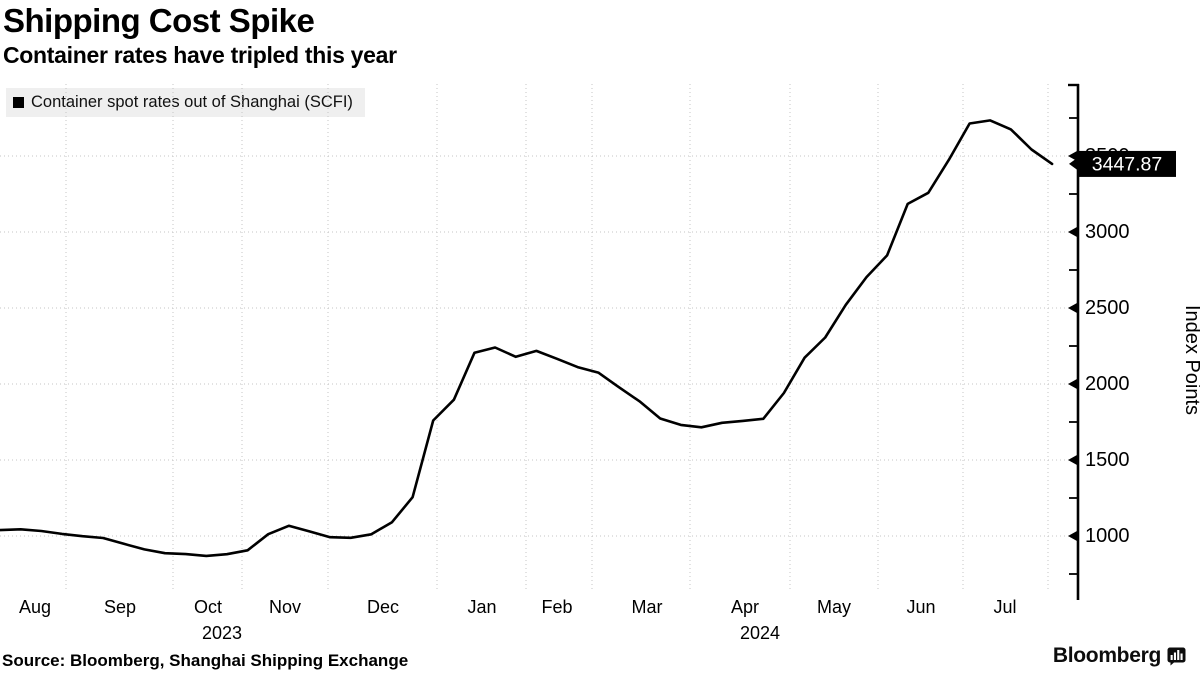  I want to click on last-value-flag, so click(1127, 163).